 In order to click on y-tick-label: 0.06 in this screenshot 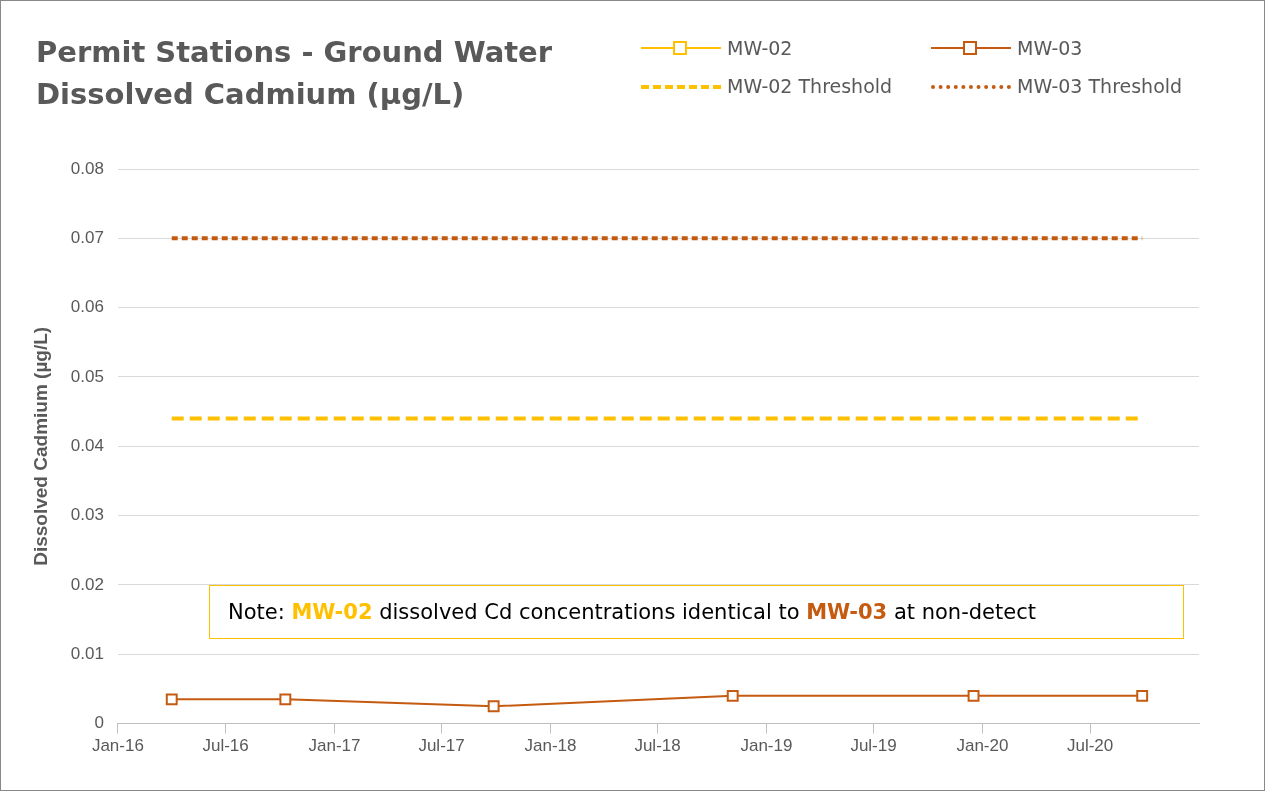, I will do `click(87, 307)`.